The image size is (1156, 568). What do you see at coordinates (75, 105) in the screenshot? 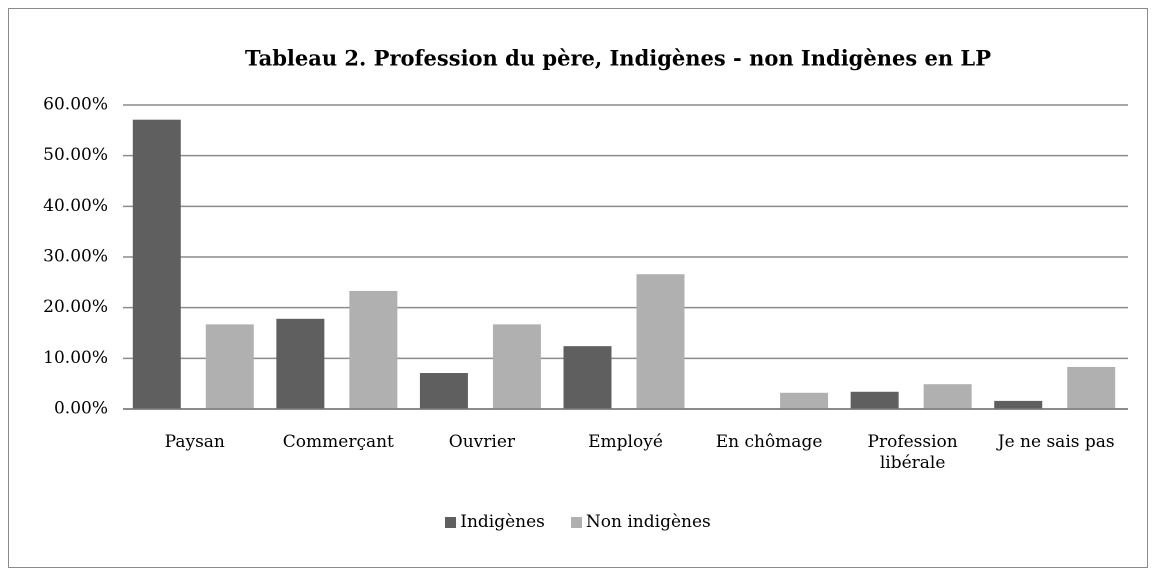
I see `y-tick-label: 60.00%` at bounding box center [75, 105].